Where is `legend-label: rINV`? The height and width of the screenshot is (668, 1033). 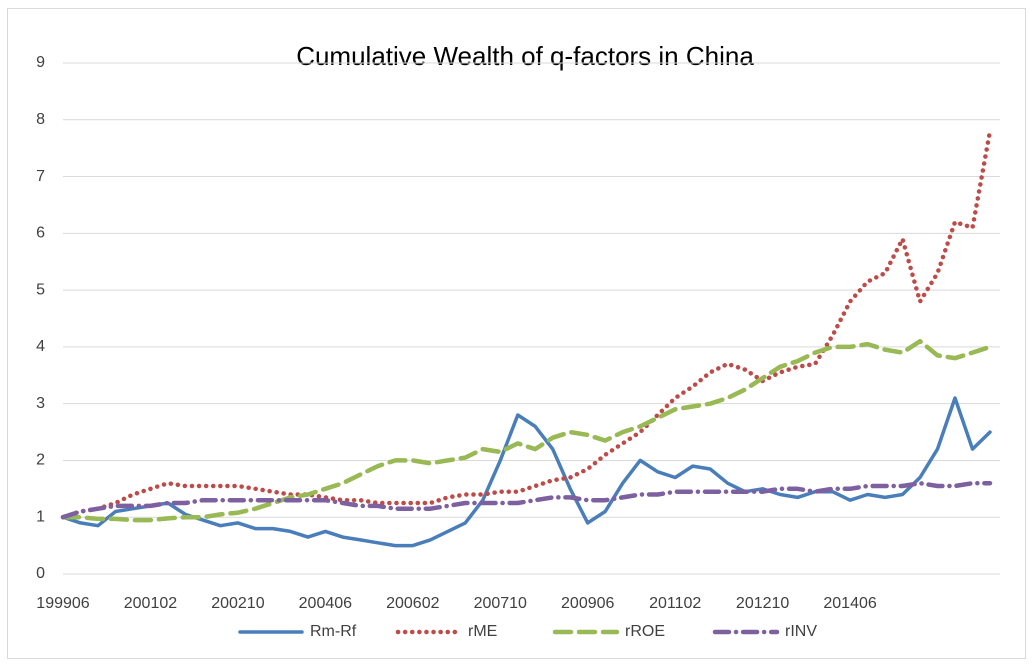 legend-label: rINV is located at coordinates (801, 631).